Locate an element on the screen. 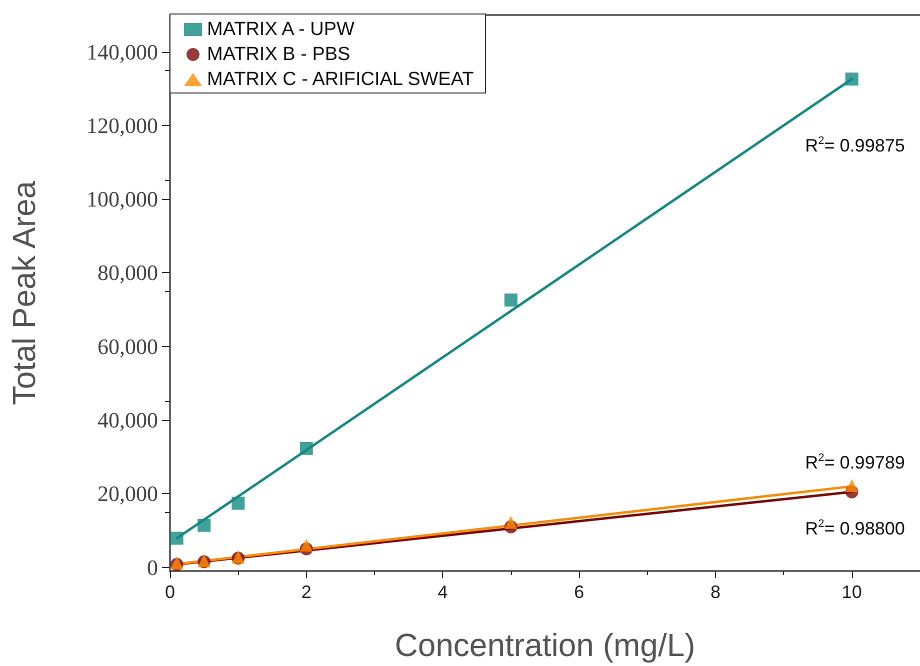 The image size is (920, 666). y-tick-label: 0 is located at coordinates (152, 567).